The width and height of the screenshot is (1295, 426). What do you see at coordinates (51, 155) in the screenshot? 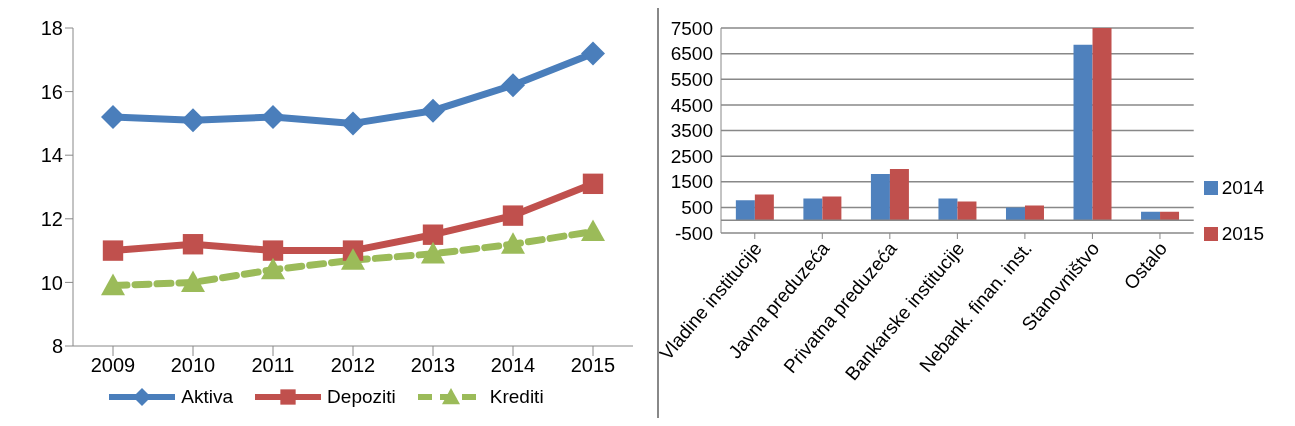
I see `y-tick-label: 14` at bounding box center [51, 155].